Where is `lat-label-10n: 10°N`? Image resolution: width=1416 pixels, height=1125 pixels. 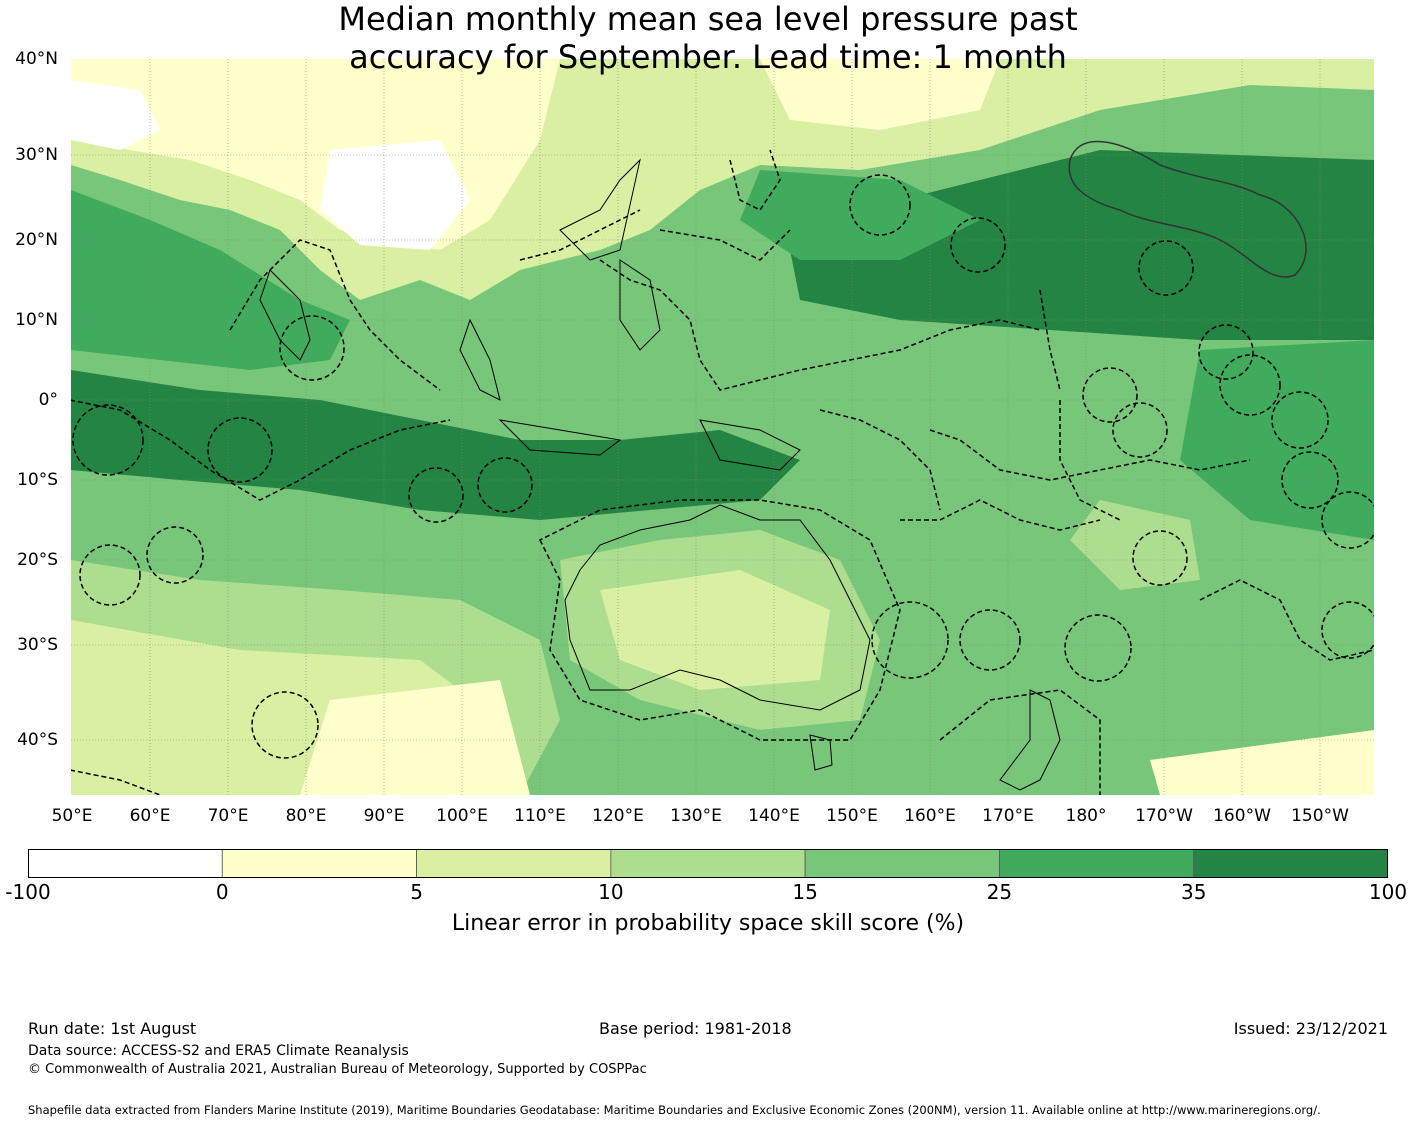
lat-label-10n: 10°N is located at coordinates (36, 320).